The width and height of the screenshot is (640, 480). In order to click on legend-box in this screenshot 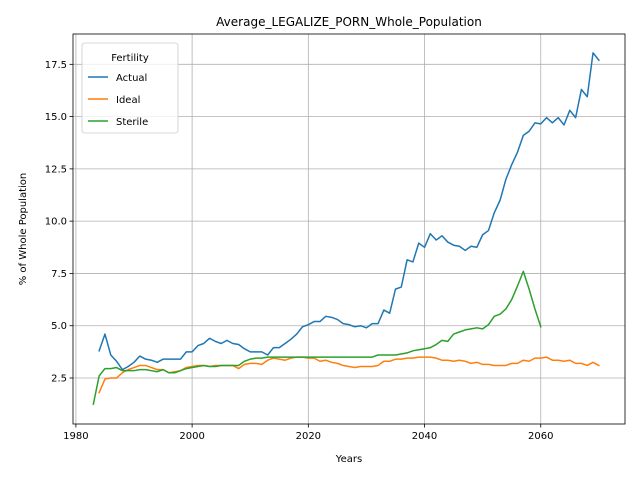, I will do `click(130, 88)`.